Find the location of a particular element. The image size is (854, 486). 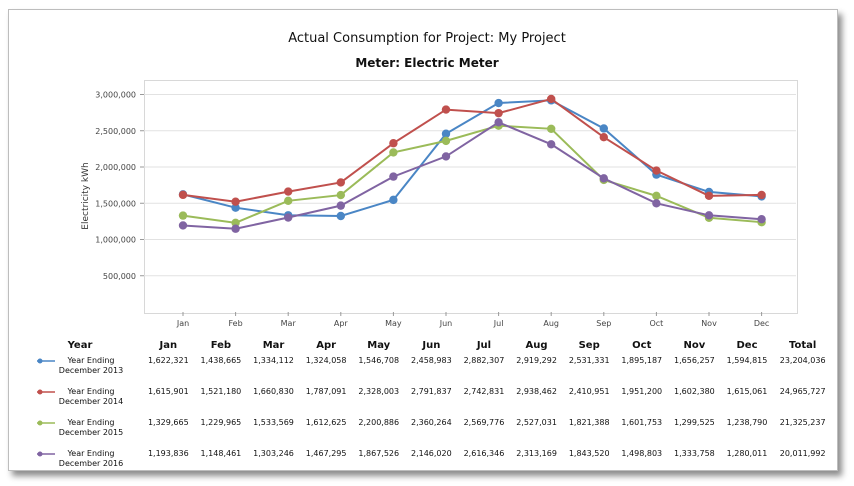

header-sep: Sep is located at coordinates (589, 345).